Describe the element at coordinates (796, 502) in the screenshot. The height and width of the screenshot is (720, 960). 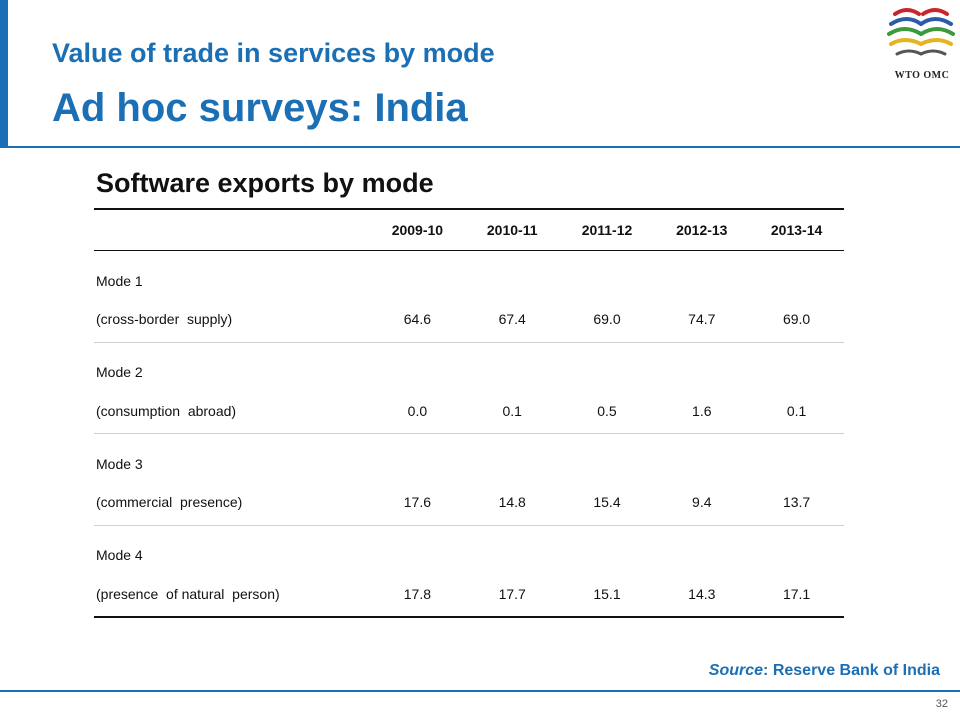
I see `table-cell: 13.7` at that location.